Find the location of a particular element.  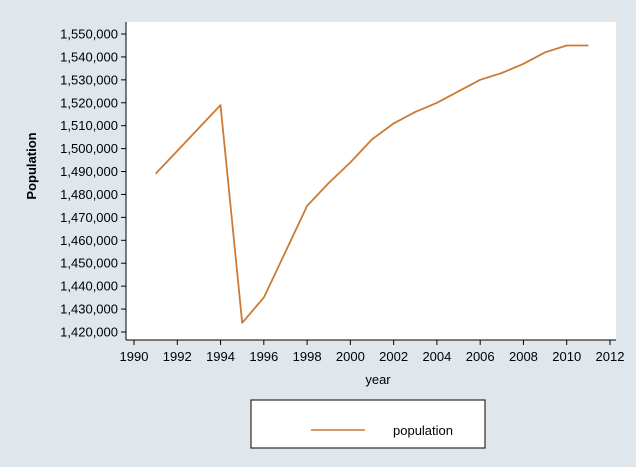

y-tick-label: 1,440,000 is located at coordinates (89, 286).